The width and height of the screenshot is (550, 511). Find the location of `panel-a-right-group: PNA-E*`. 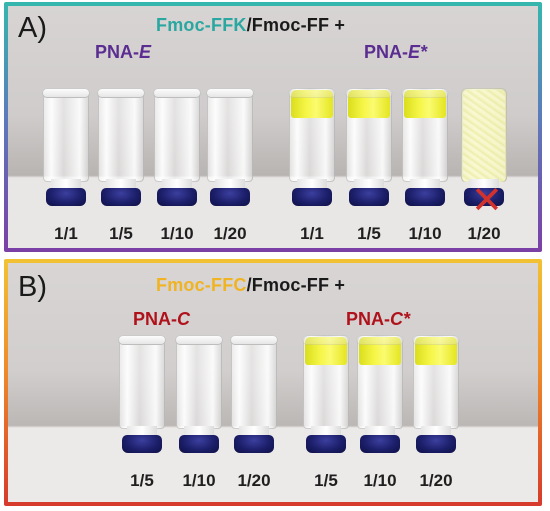

panel-a-right-group: PNA-E* is located at coordinates (395, 52).